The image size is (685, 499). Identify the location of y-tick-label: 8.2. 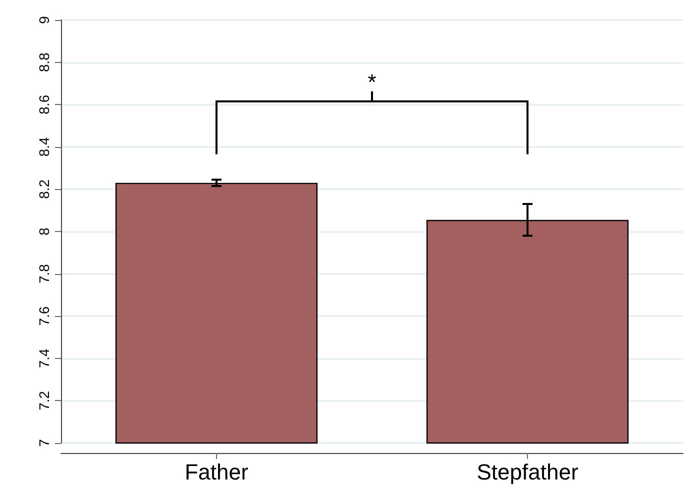
(44, 189).